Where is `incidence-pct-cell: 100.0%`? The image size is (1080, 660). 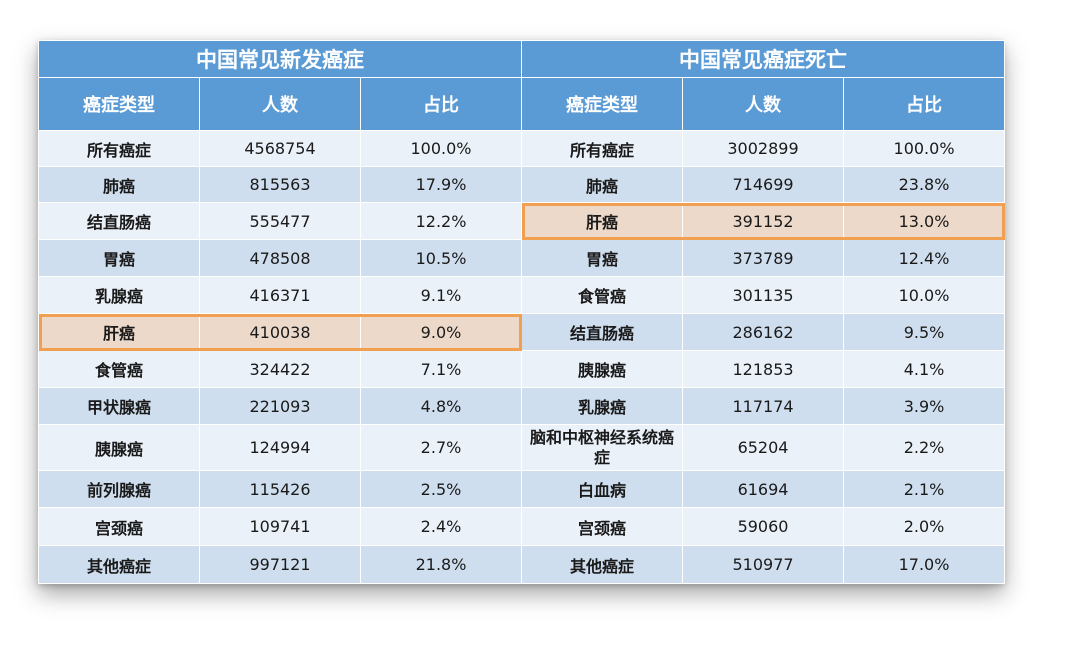
incidence-pct-cell: 100.0% is located at coordinates (441, 148).